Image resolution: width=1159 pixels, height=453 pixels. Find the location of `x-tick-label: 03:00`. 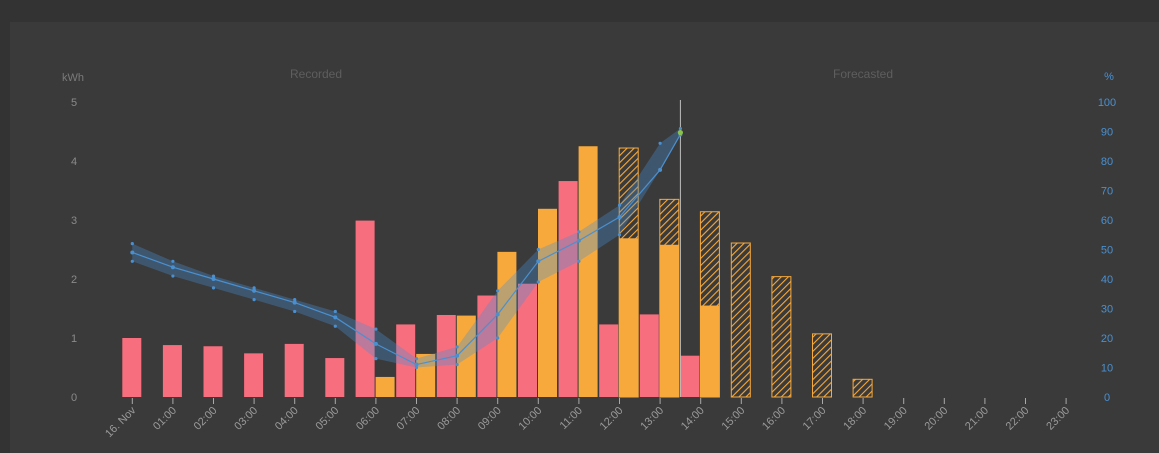

x-tick-label: 03:00 is located at coordinates (246, 419).